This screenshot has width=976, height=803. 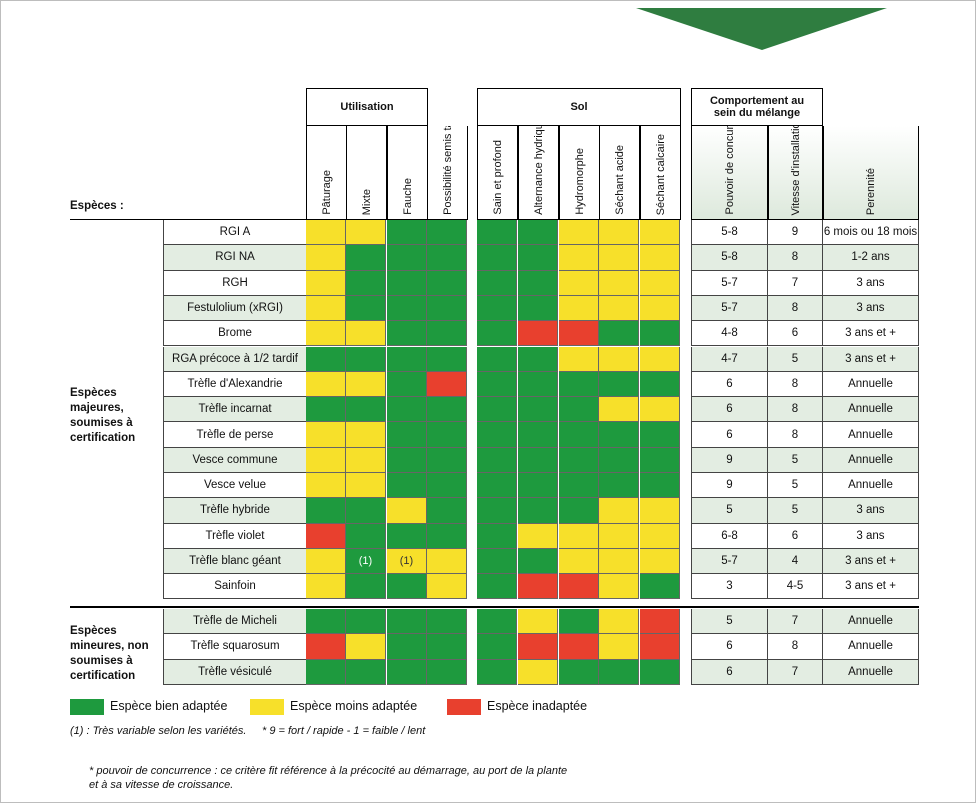 What do you see at coordinates (871, 233) in the screenshot?
I see `perennite-value: 6 mois ou 18 mois` at bounding box center [871, 233].